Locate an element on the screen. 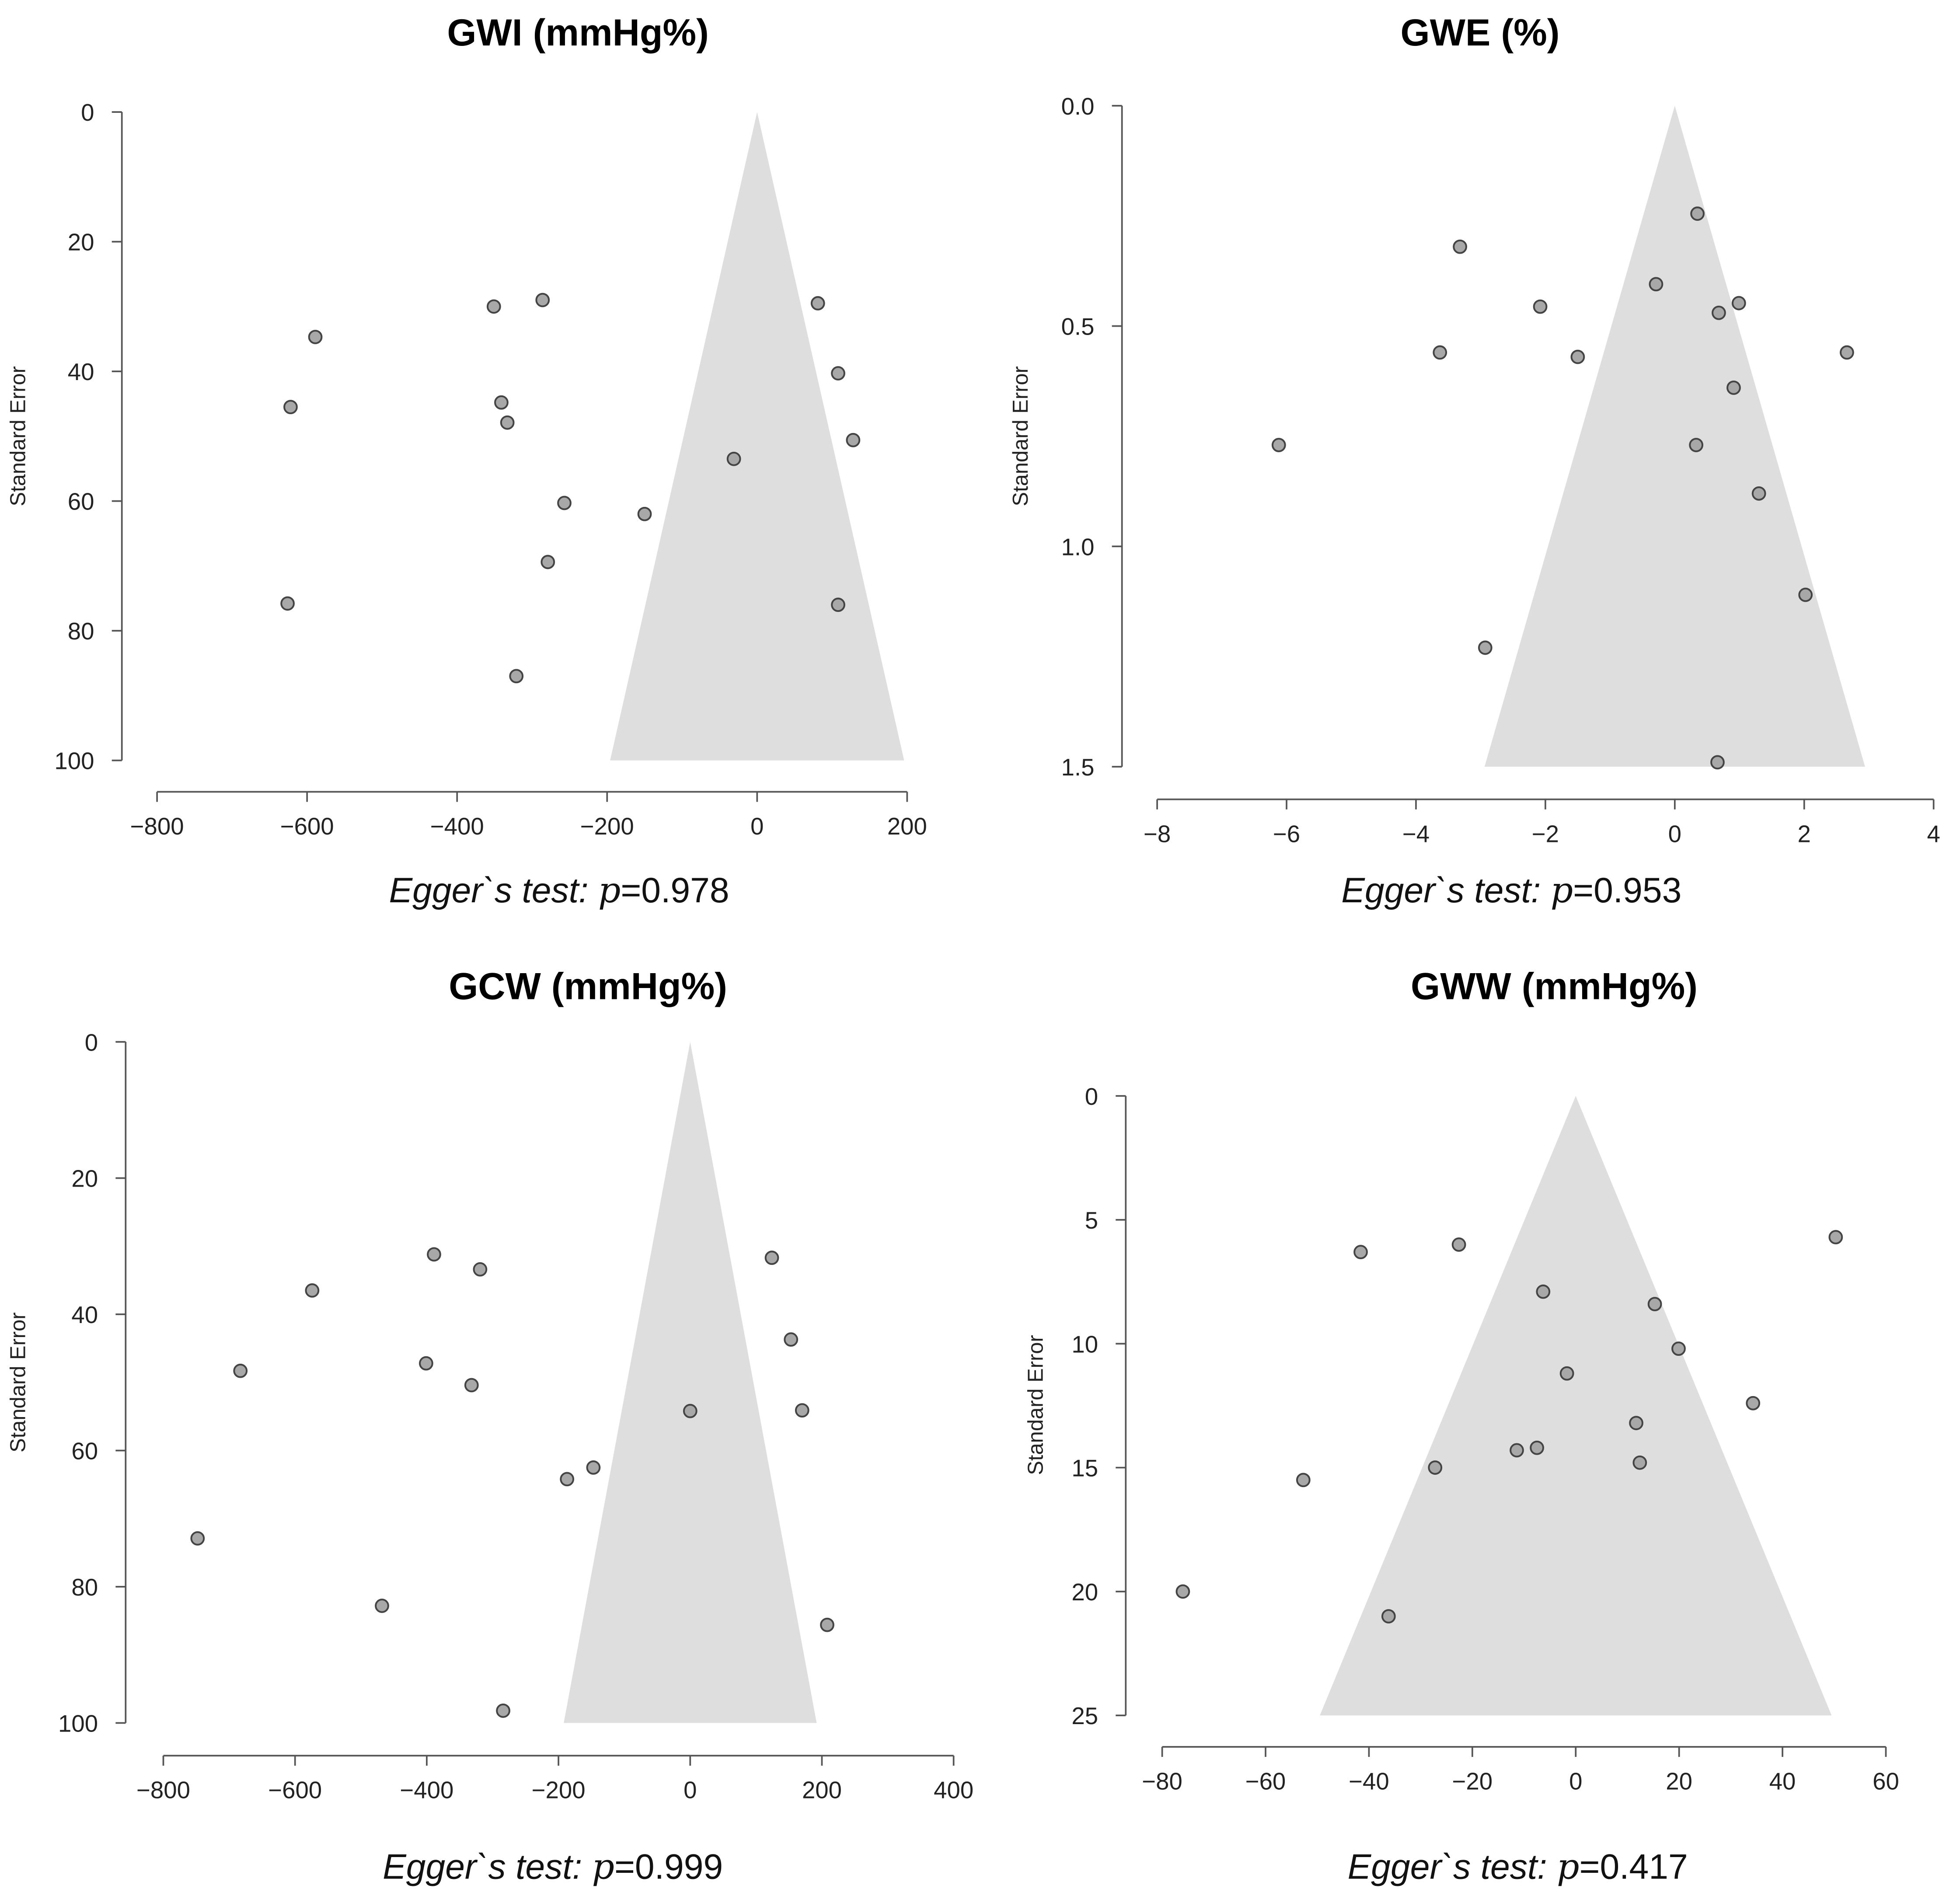 The height and width of the screenshot is (1889, 1960). x-tick-label: −40 is located at coordinates (1369, 1781).